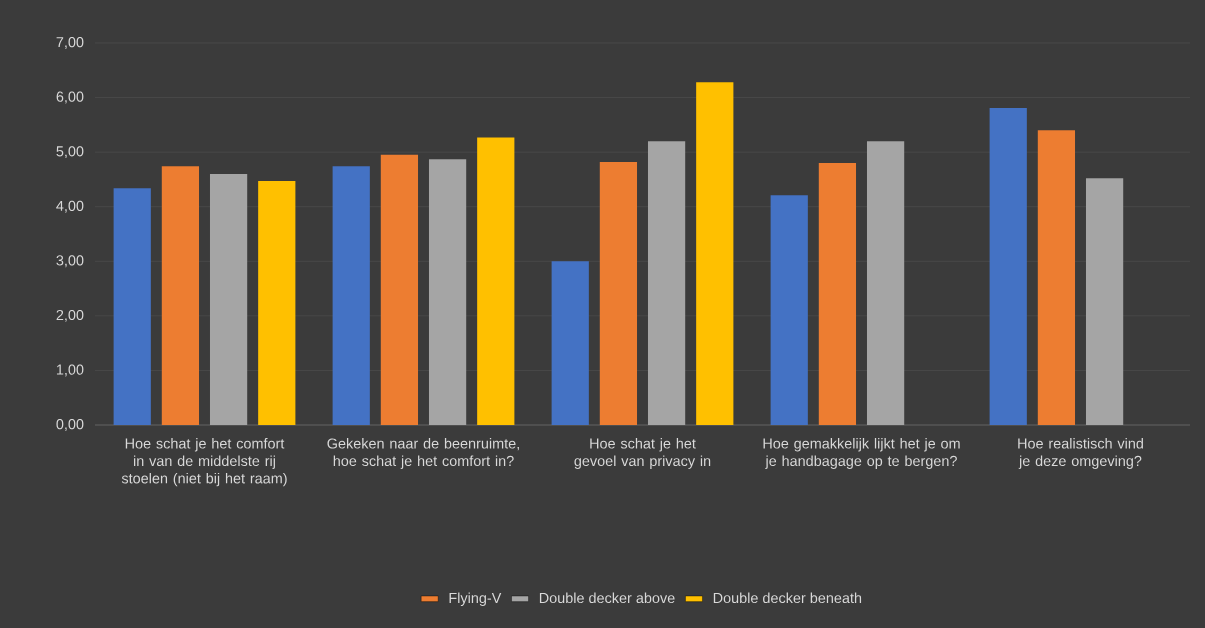  Describe the element at coordinates (70, 425) in the screenshot. I see `y-tick-label: 0,00` at that location.